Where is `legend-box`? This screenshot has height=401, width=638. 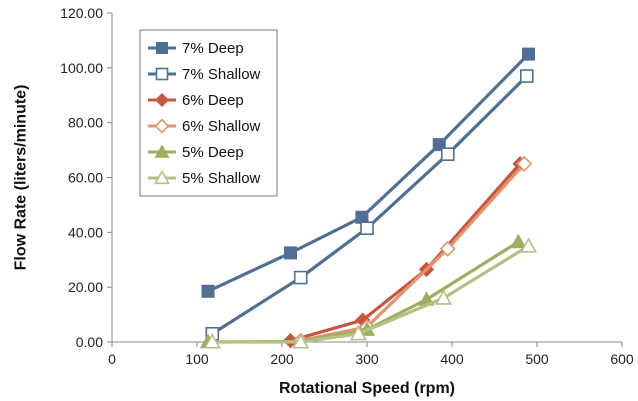 legend-box is located at coordinates (208, 113).